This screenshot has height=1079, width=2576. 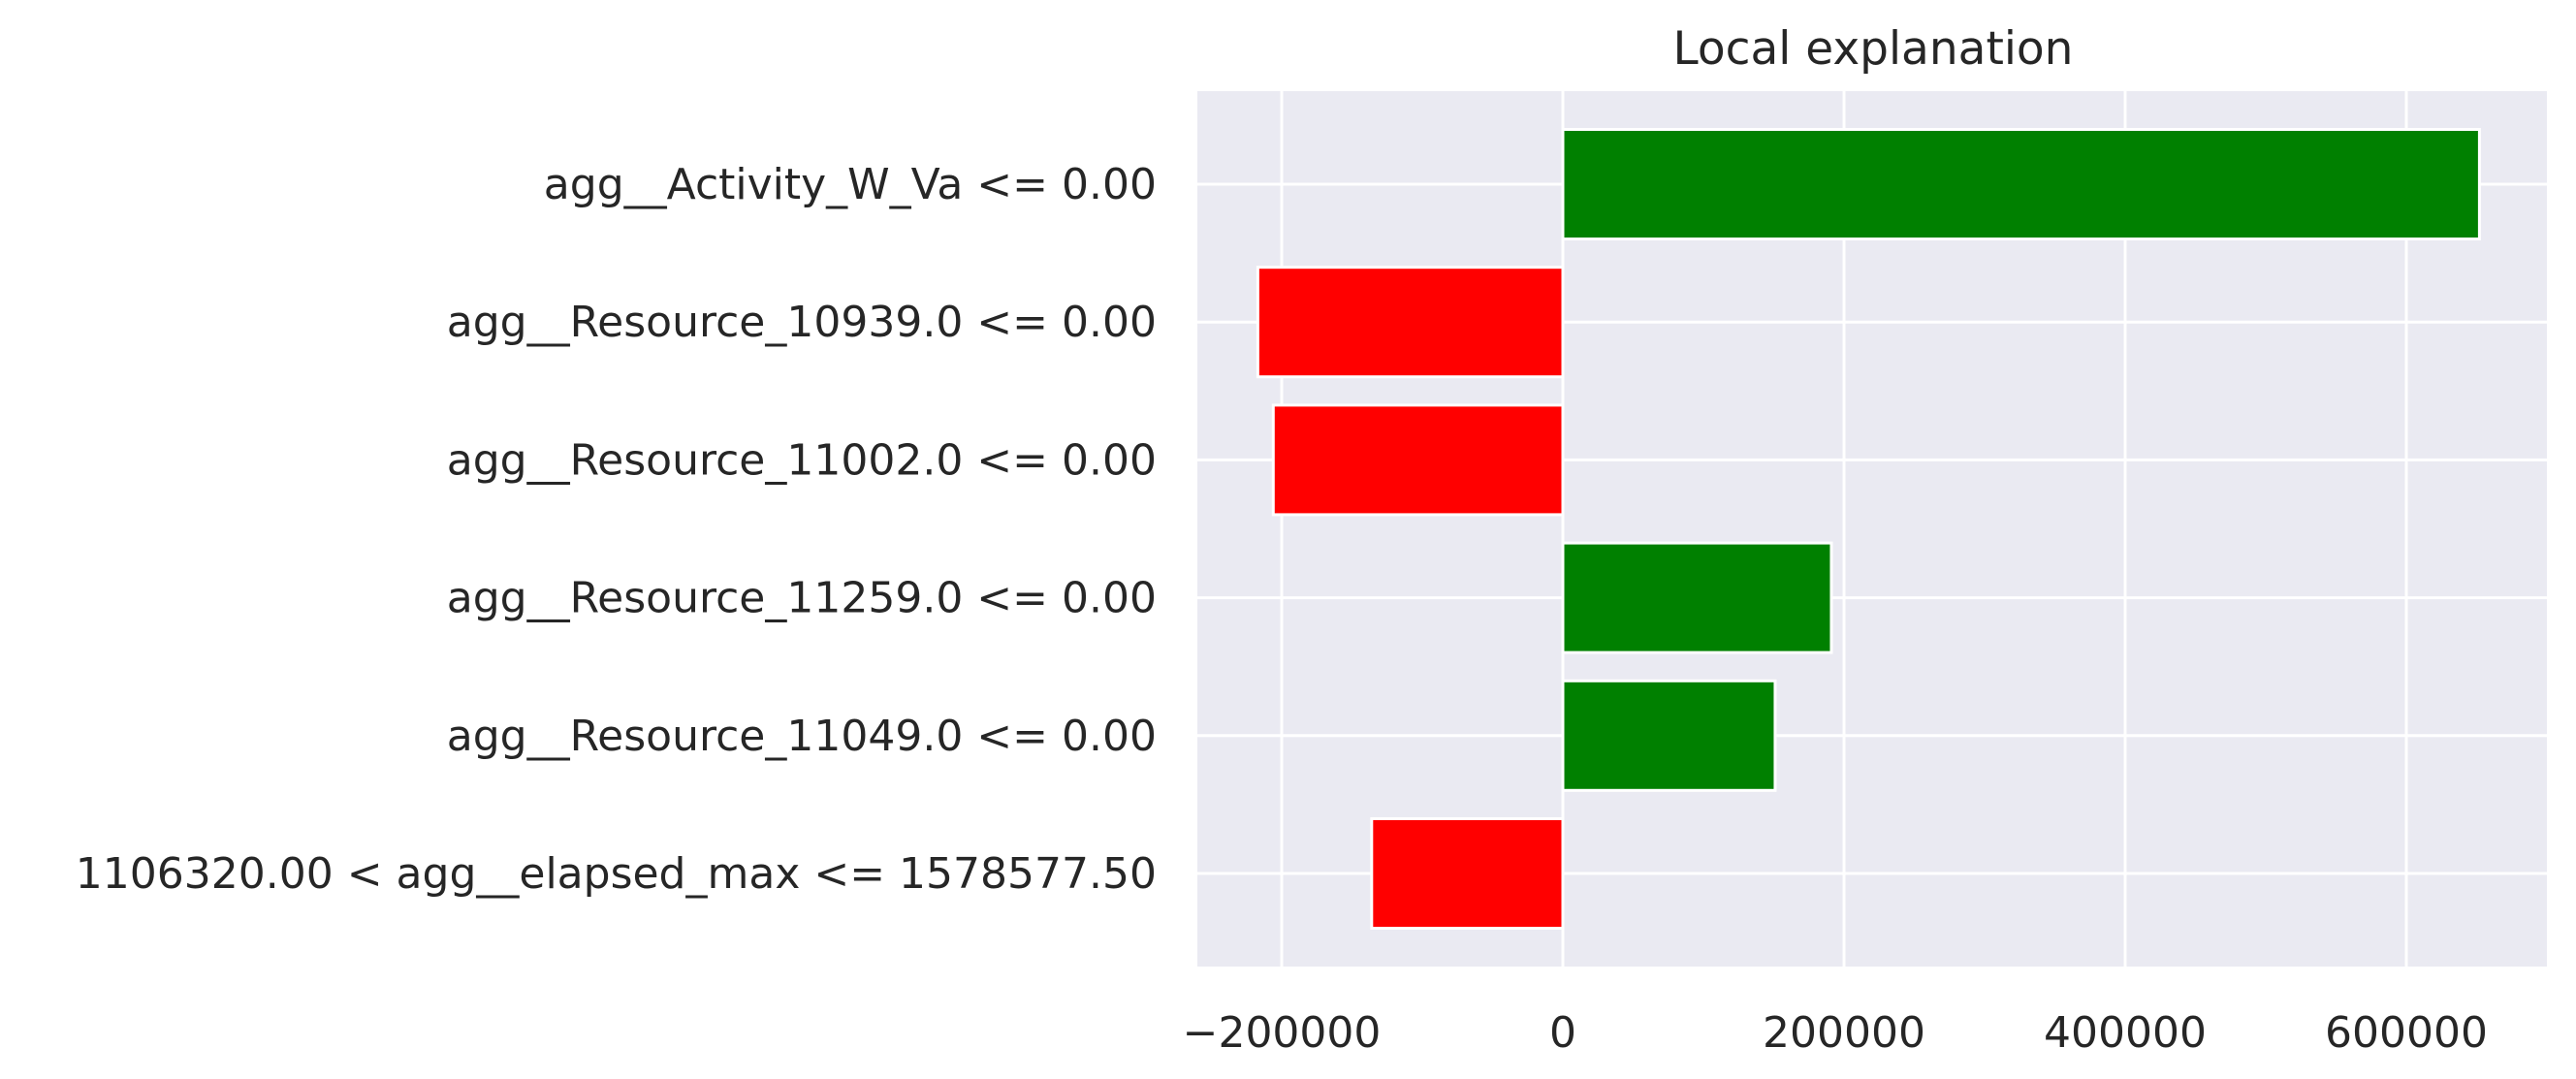 I want to click on x-tick-label: −200000, so click(x=1282, y=1033).